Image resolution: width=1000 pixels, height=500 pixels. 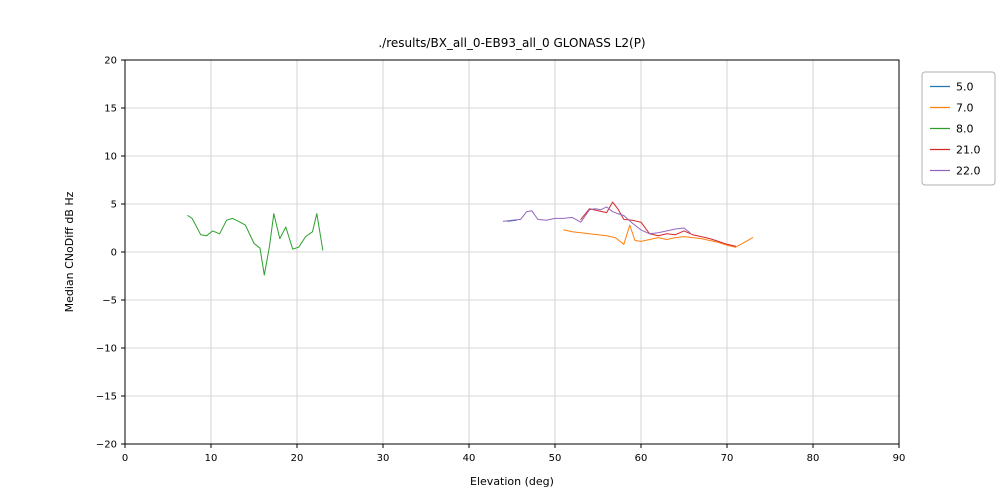 What do you see at coordinates (383, 458) in the screenshot?
I see `x-tick-label: 30` at bounding box center [383, 458].